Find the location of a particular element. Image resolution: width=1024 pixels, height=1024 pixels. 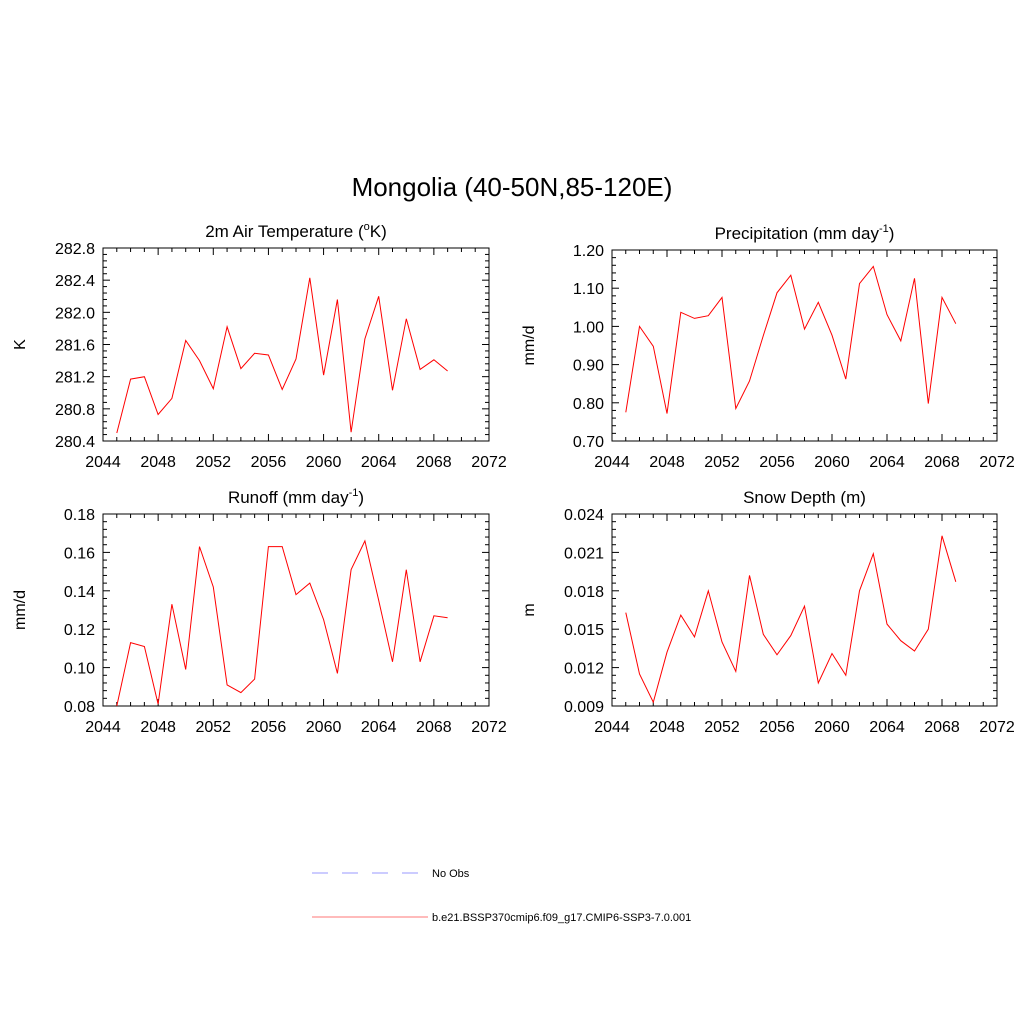

y-tick-label: 0.10 is located at coordinates (79, 669).